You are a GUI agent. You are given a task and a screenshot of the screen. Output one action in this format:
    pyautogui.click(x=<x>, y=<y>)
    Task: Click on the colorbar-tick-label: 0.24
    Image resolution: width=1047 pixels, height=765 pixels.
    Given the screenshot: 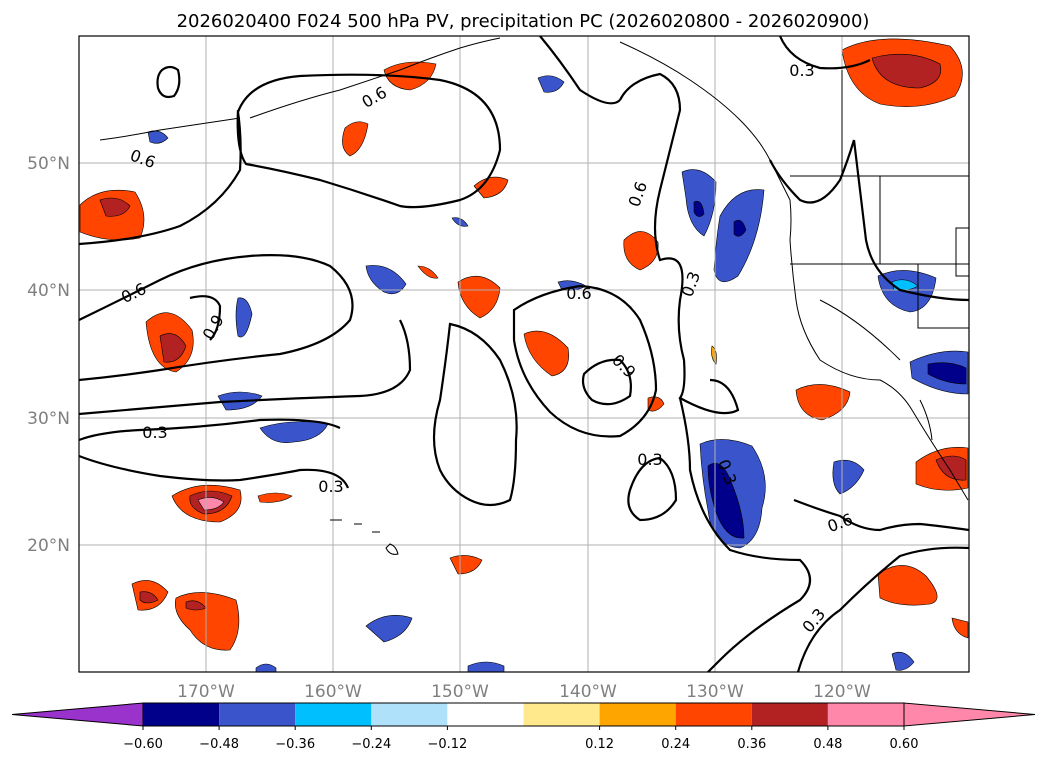 What is the action you would take?
    pyautogui.click(x=675, y=744)
    